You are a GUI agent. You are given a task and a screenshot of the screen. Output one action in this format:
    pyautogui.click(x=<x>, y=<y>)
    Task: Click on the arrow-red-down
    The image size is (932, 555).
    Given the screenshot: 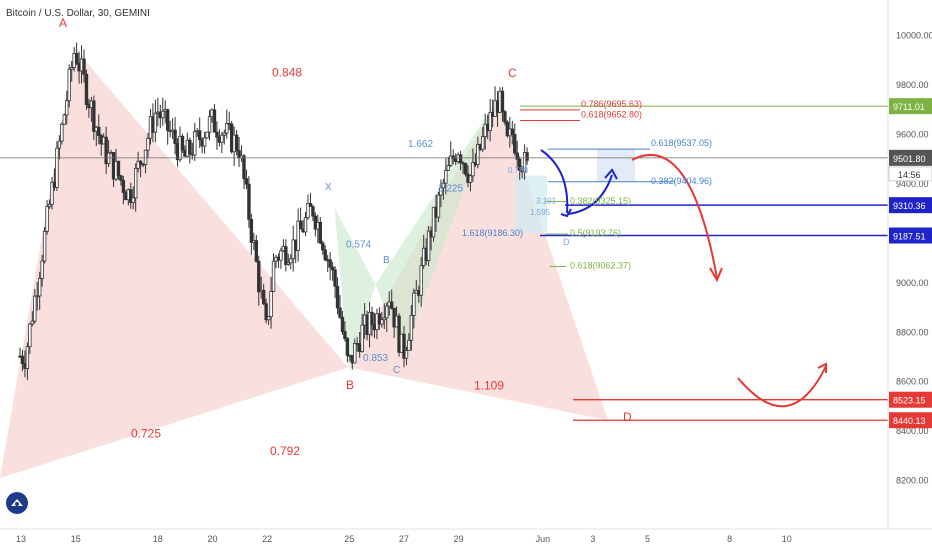 What is the action you would take?
    pyautogui.click(x=674, y=216)
    